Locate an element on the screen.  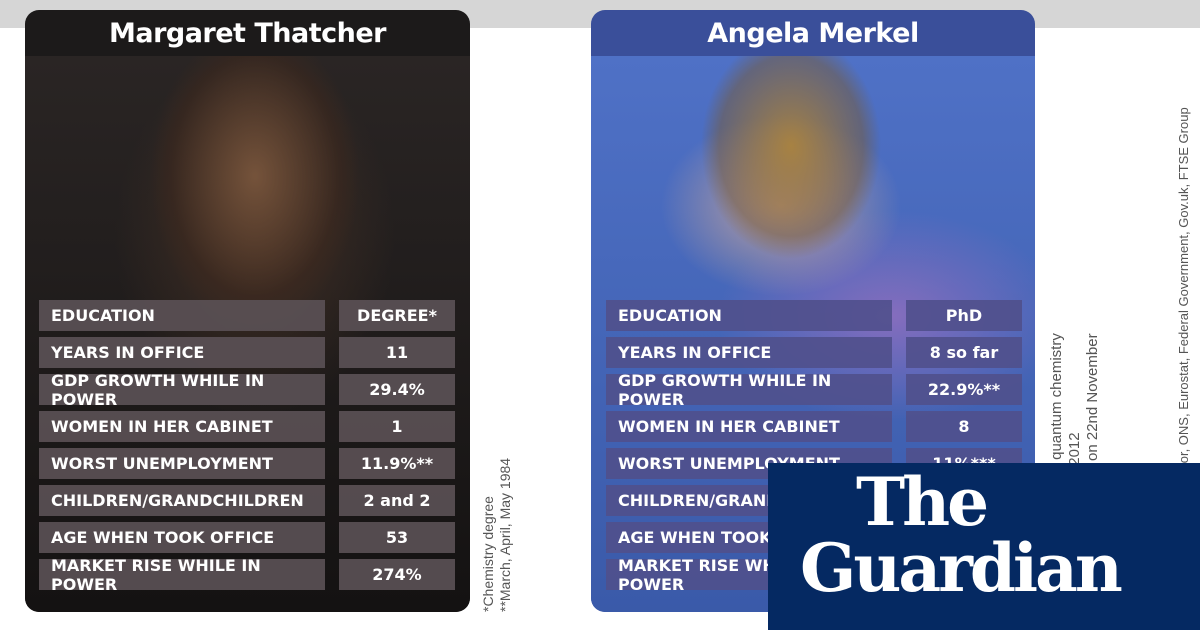
stat-value: 11 is located at coordinates (397, 352).